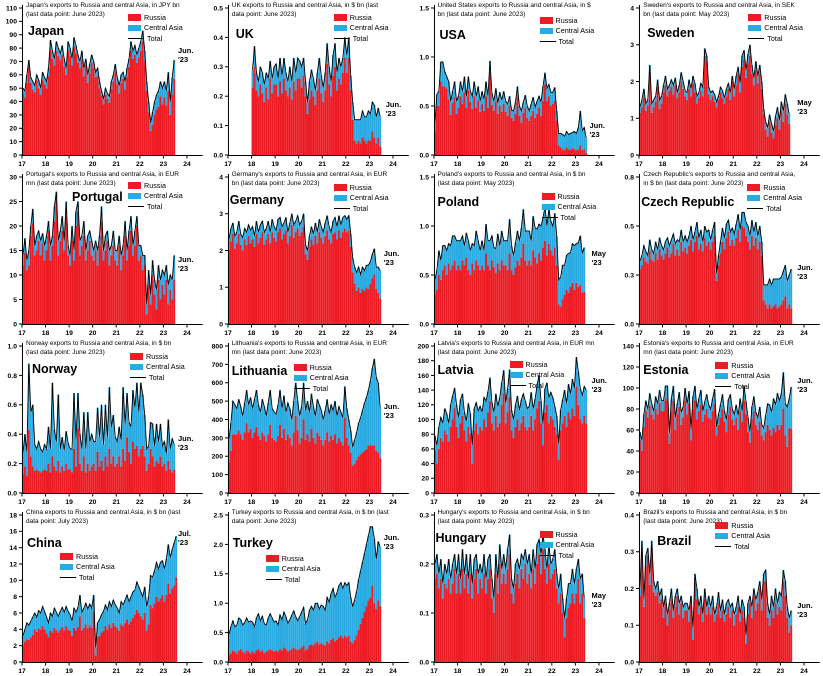  What do you see at coordinates (13, 493) in the screenshot?
I see `svg-text: 0.0` at bounding box center [13, 493].